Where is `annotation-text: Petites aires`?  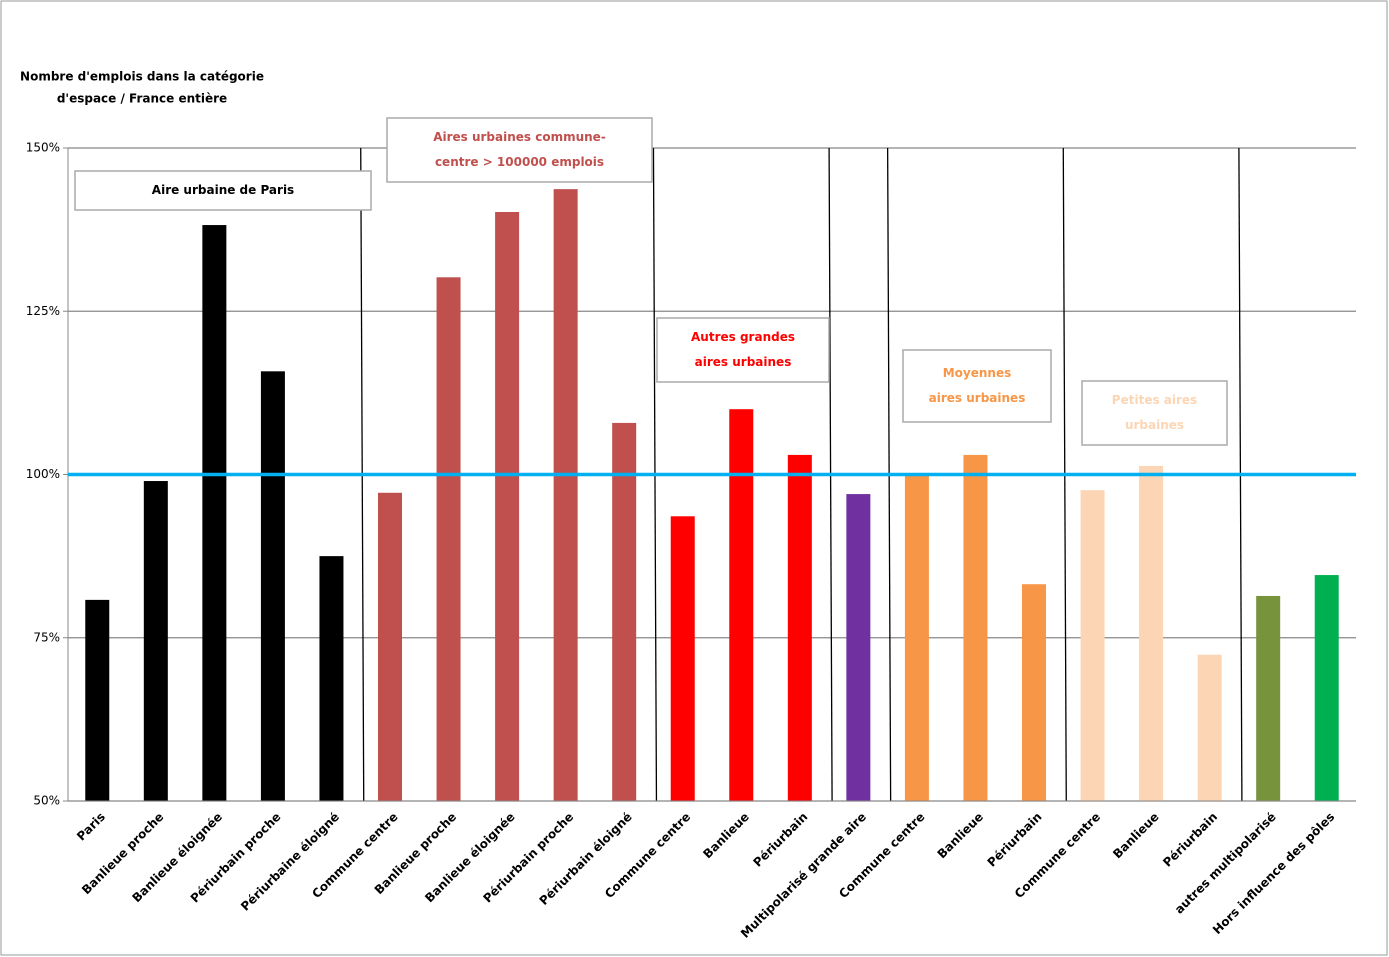 annotation-text: Petites aires is located at coordinates (1154, 400).